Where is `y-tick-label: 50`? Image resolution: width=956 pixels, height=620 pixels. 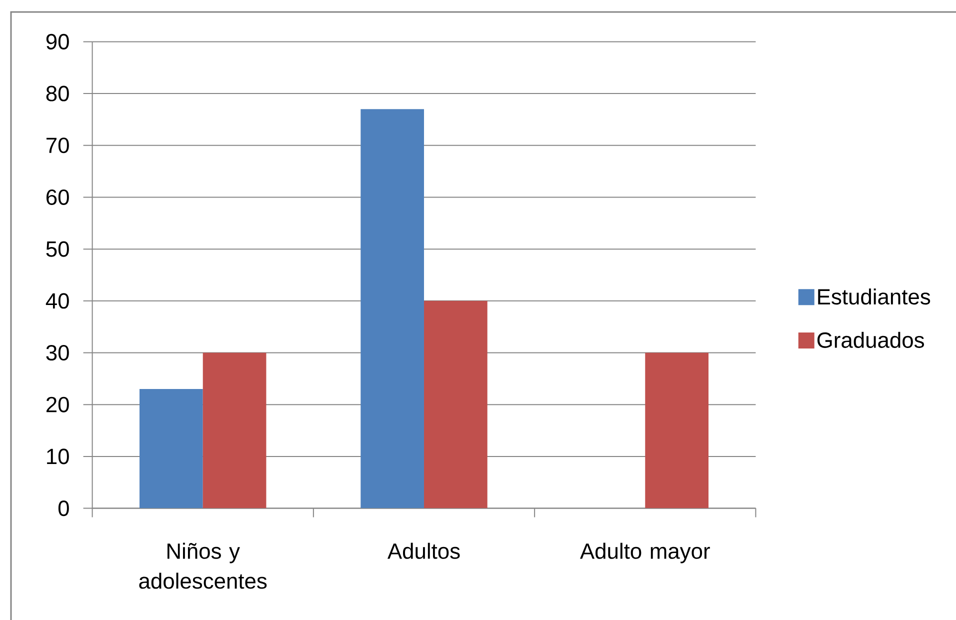 y-tick-label: 50 is located at coordinates (57, 249).